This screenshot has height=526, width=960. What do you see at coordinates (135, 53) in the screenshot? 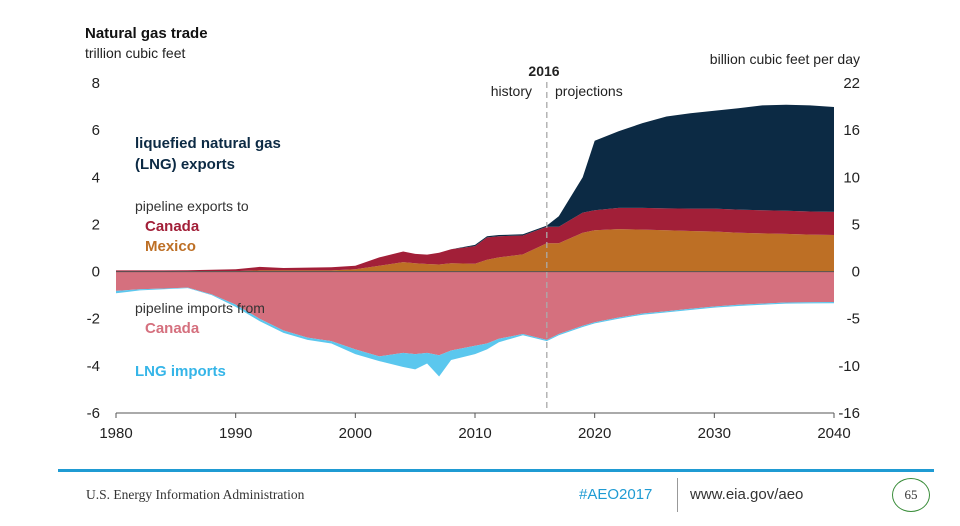
I see `left-axis-label: trillion cubic feet` at bounding box center [135, 53].